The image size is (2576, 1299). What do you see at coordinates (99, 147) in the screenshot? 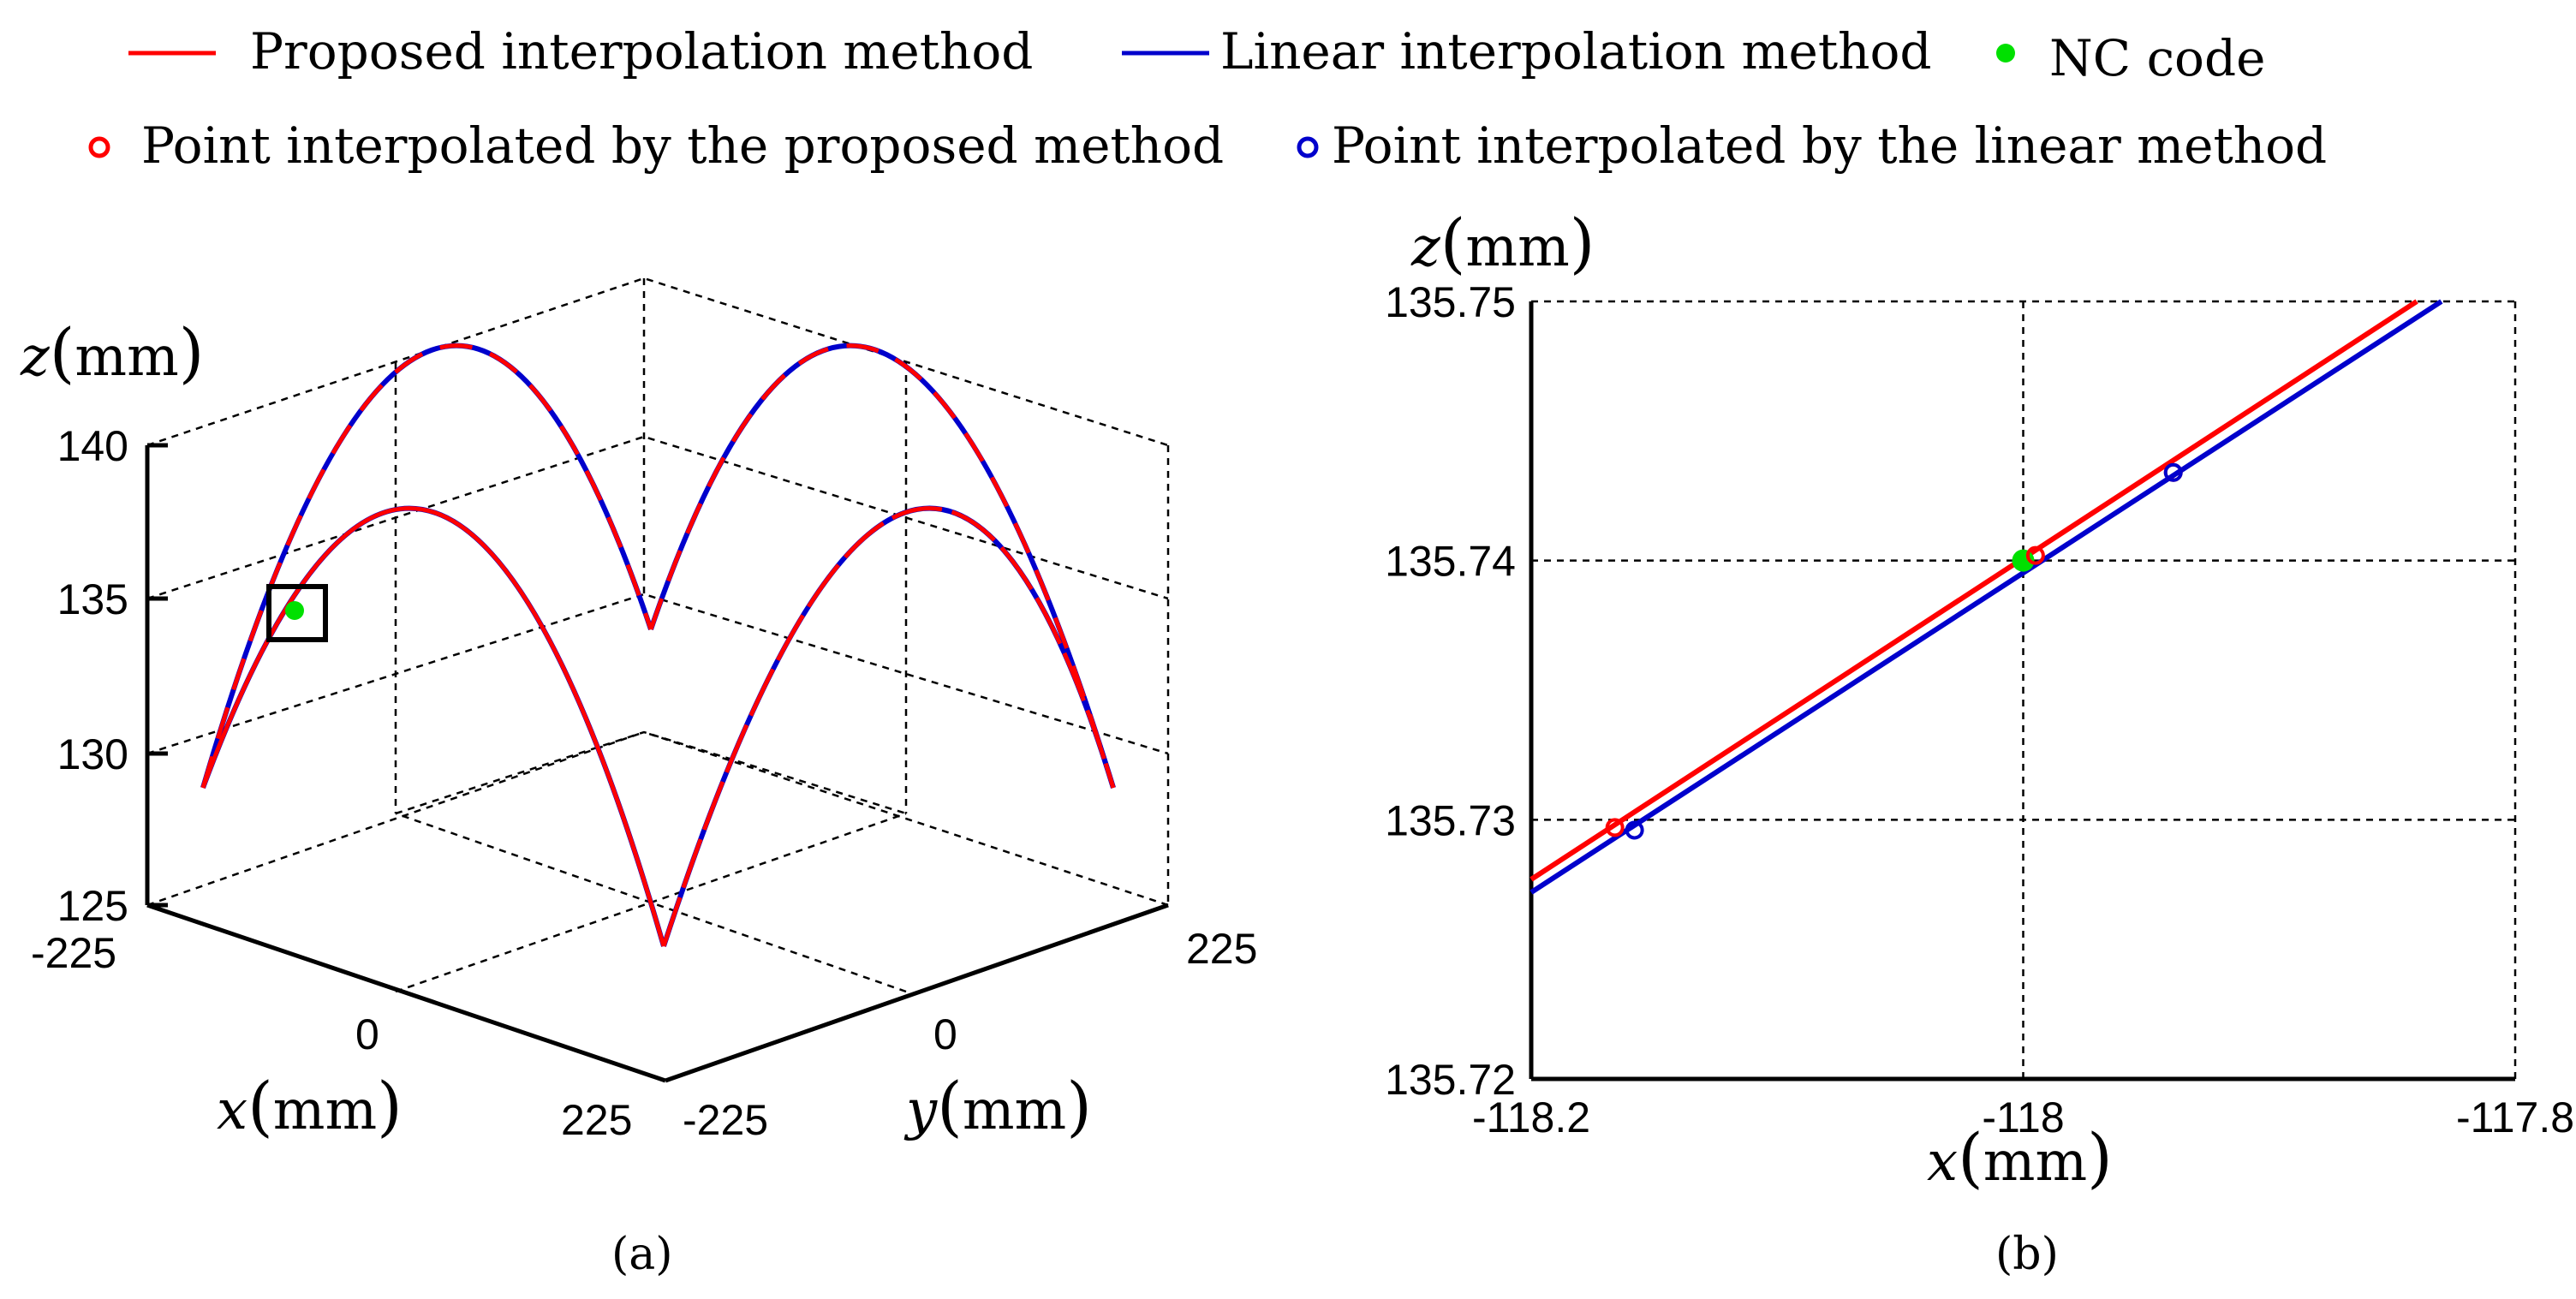
I see `legend-swatch-proposed-point` at bounding box center [99, 147].